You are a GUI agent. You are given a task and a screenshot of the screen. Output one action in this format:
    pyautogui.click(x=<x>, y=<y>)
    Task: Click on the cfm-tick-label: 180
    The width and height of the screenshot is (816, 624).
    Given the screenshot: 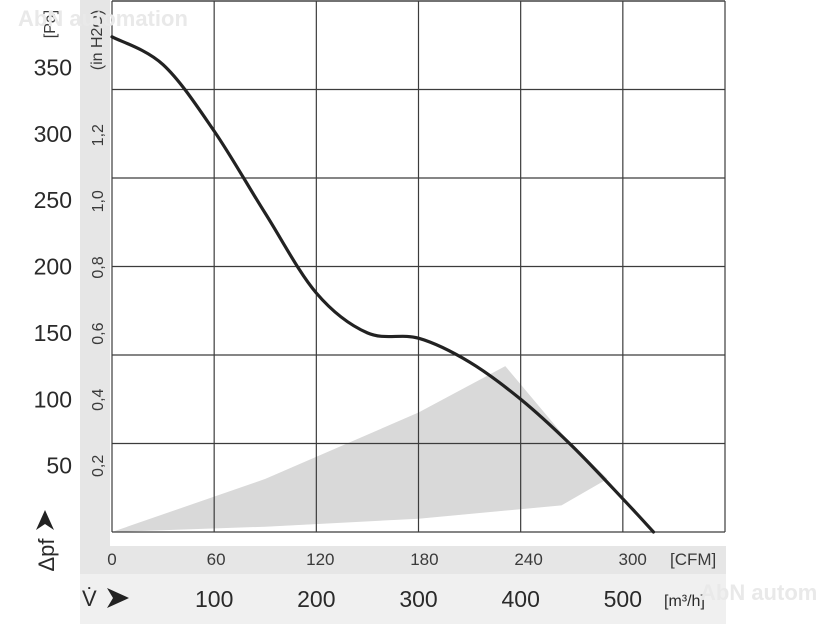 What is the action you would take?
    pyautogui.click(x=424, y=559)
    